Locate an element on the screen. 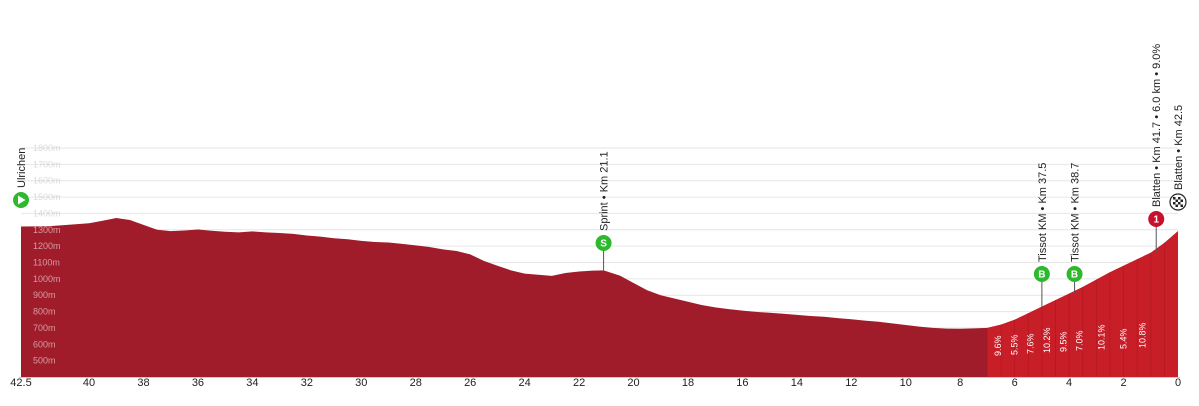  y-tick-label: 1300m is located at coordinates (47, 230).